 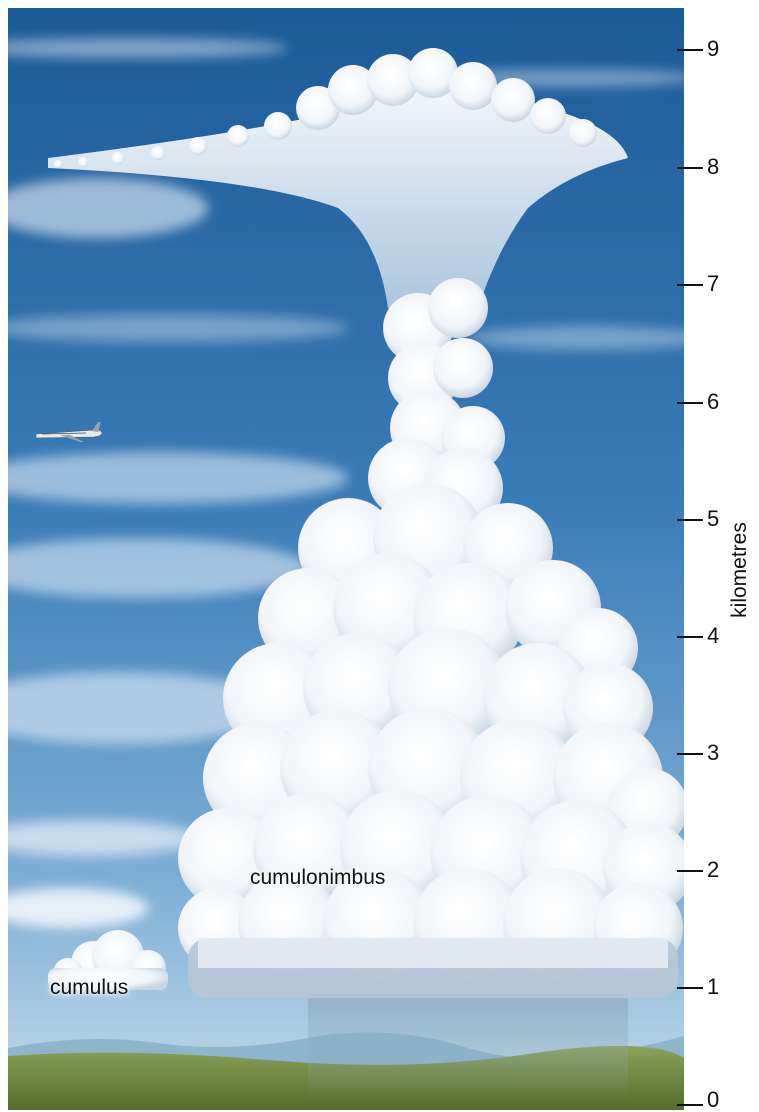 I want to click on rain-shaft, so click(x=468, y=1048).